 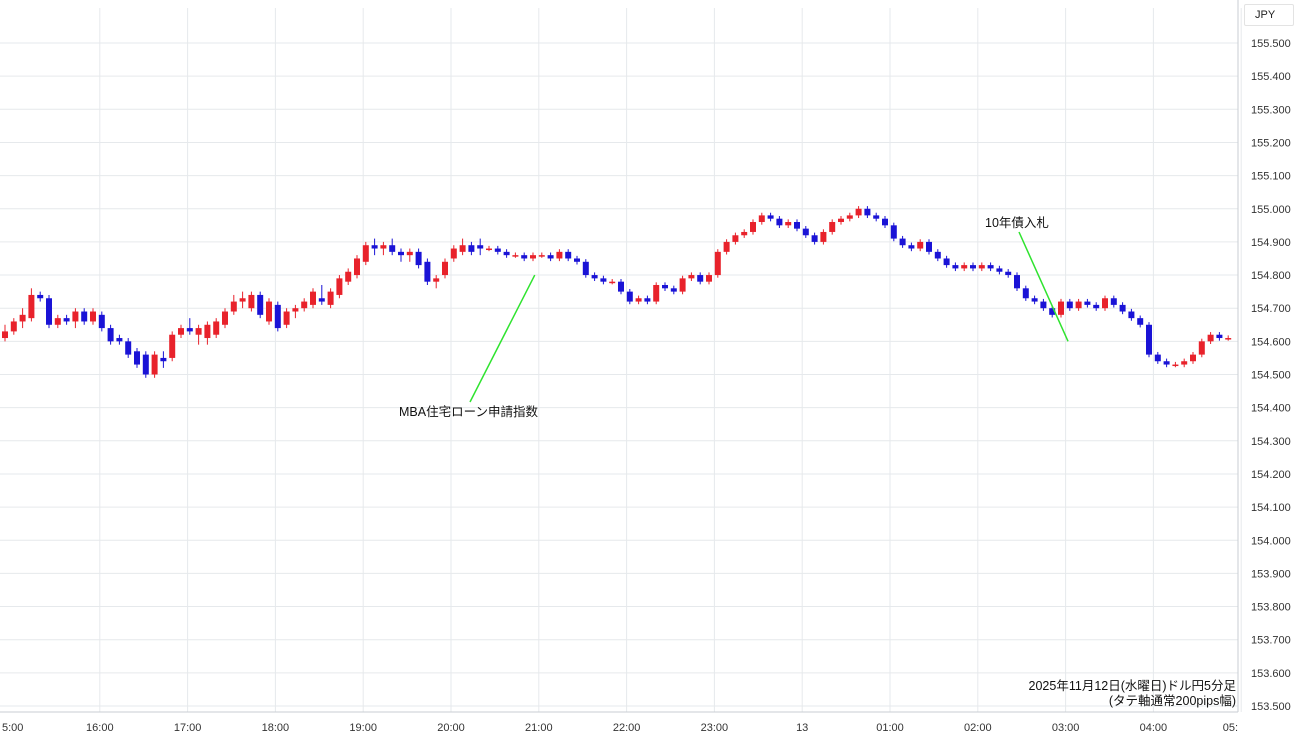 I want to click on x-tick-label: 23:00, so click(x=715, y=728).